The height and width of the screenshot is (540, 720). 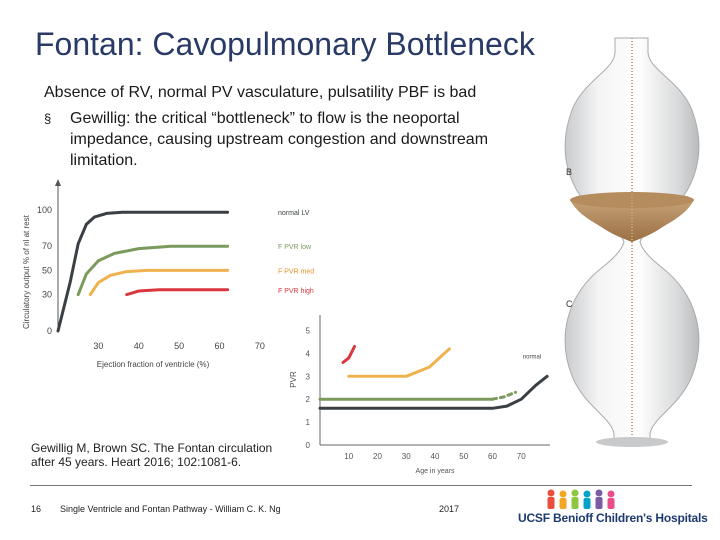 What do you see at coordinates (44, 210) in the screenshot?
I see `y-tick-label: 100` at bounding box center [44, 210].